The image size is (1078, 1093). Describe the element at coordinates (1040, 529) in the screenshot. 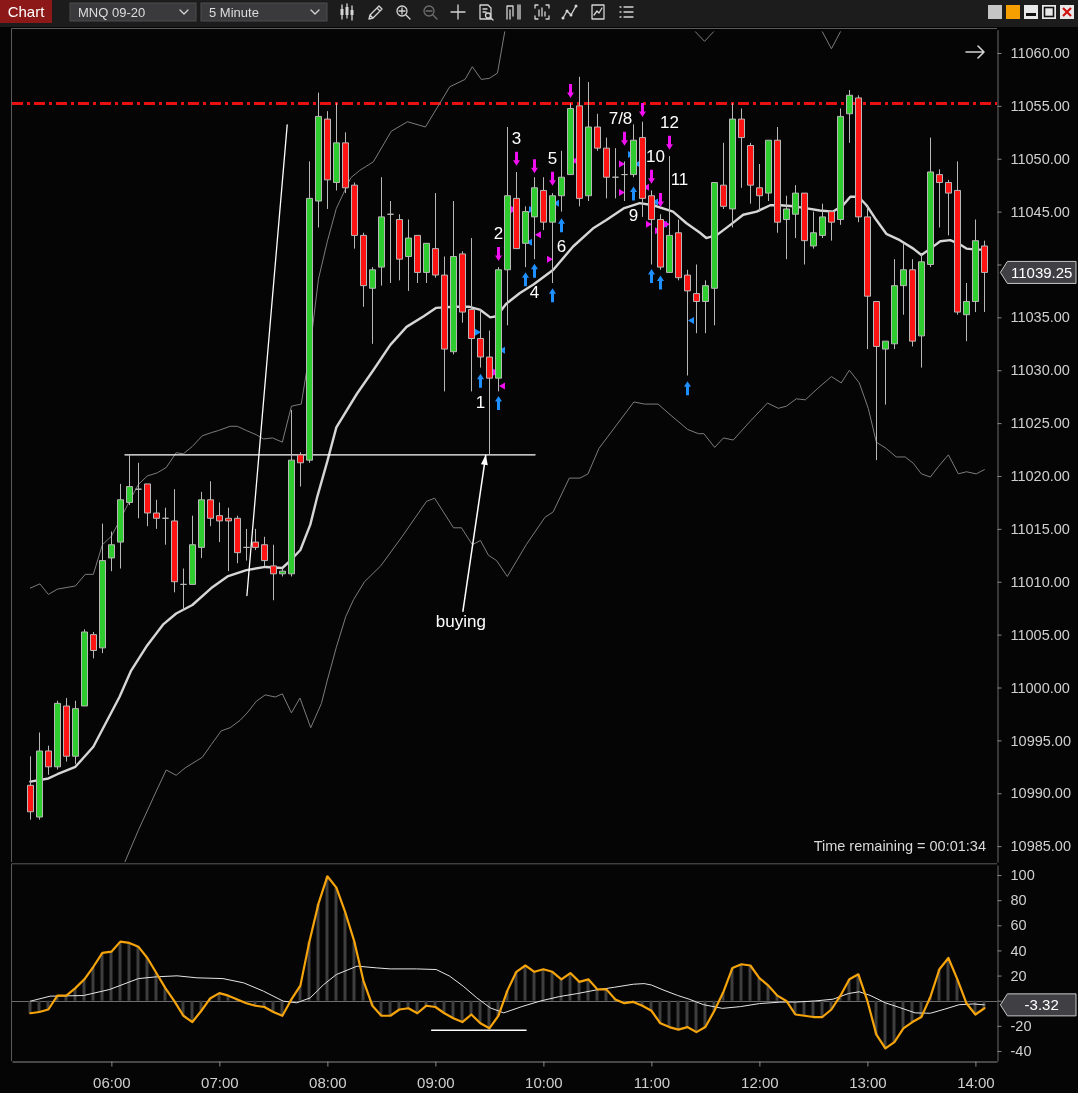

I see `y-tick-label: 11015.00` at that location.